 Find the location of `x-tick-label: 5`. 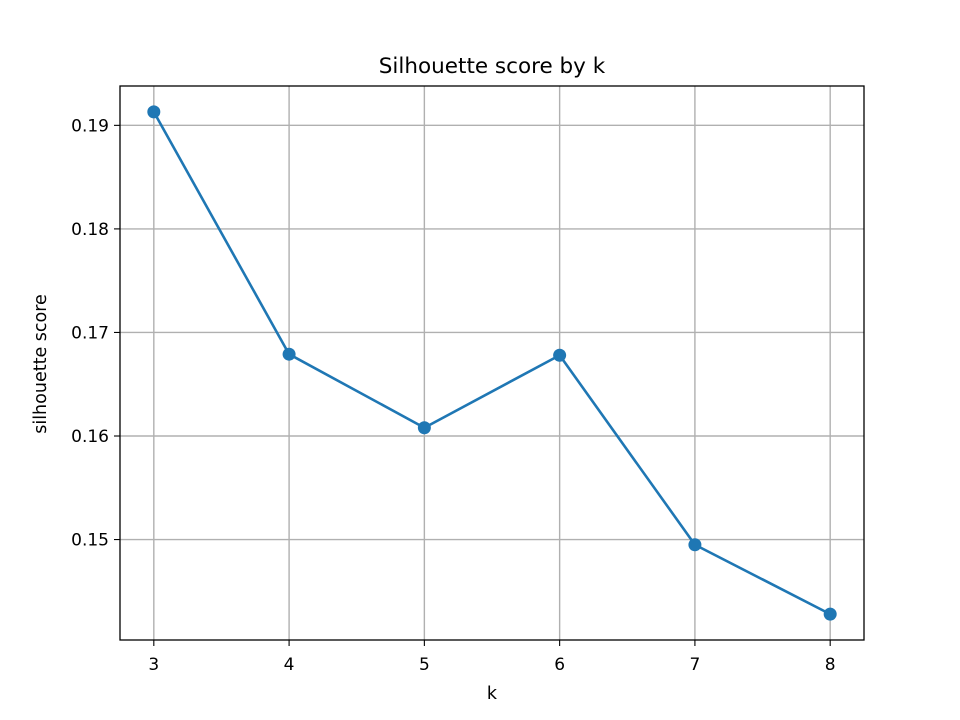

x-tick-label: 5 is located at coordinates (424, 665).